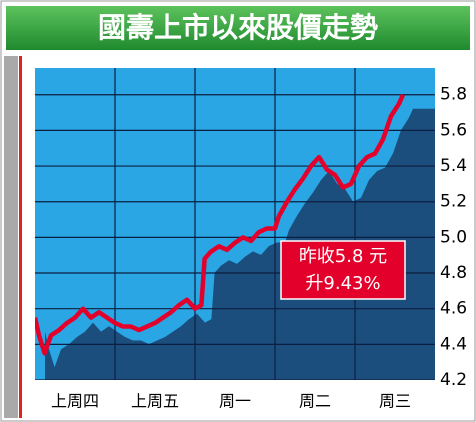  I want to click on x-tick-label: 周一, so click(235, 401).